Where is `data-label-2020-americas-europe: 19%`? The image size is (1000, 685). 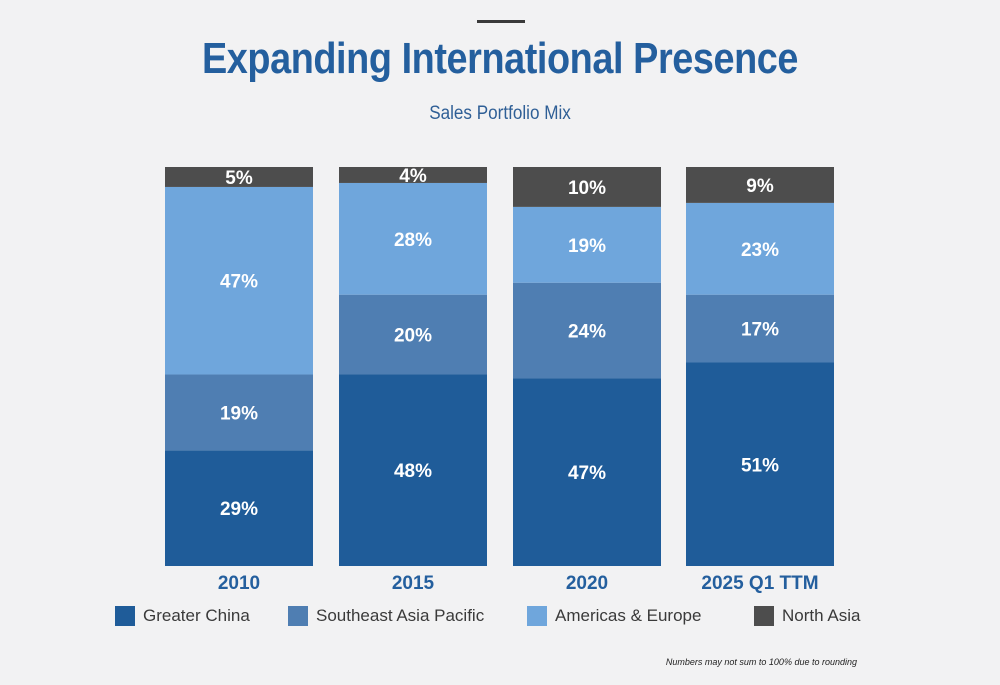
data-label-2020-americas-europe: 19% is located at coordinates (587, 246).